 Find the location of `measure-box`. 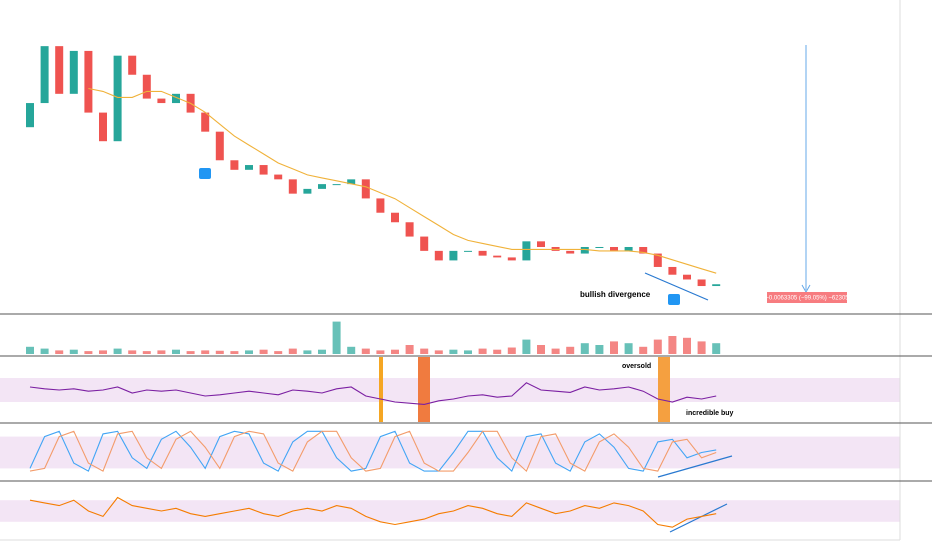

measure-box is located at coordinates (807, 297).